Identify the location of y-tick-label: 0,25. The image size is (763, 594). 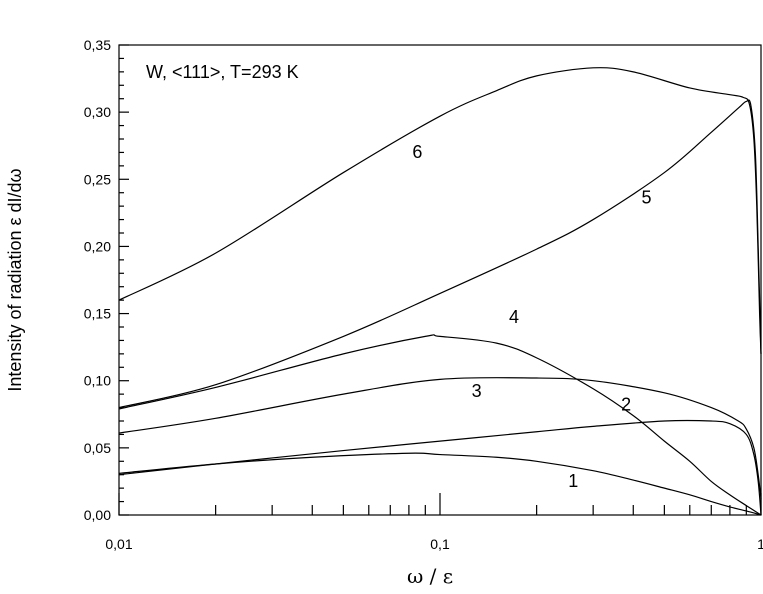
(97, 179).